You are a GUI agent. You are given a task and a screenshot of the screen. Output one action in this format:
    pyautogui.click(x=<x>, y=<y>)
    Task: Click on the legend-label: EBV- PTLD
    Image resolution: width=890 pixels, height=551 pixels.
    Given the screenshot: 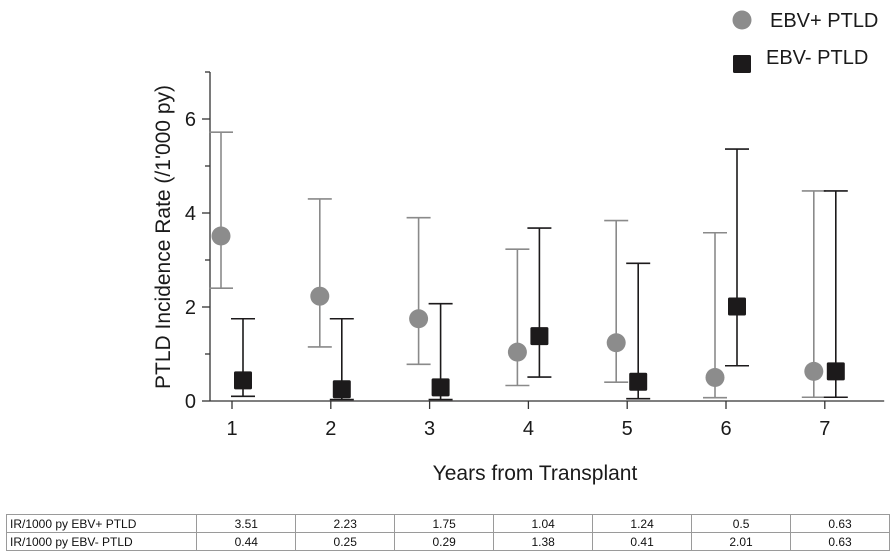 What is the action you would take?
    pyautogui.click(x=817, y=58)
    